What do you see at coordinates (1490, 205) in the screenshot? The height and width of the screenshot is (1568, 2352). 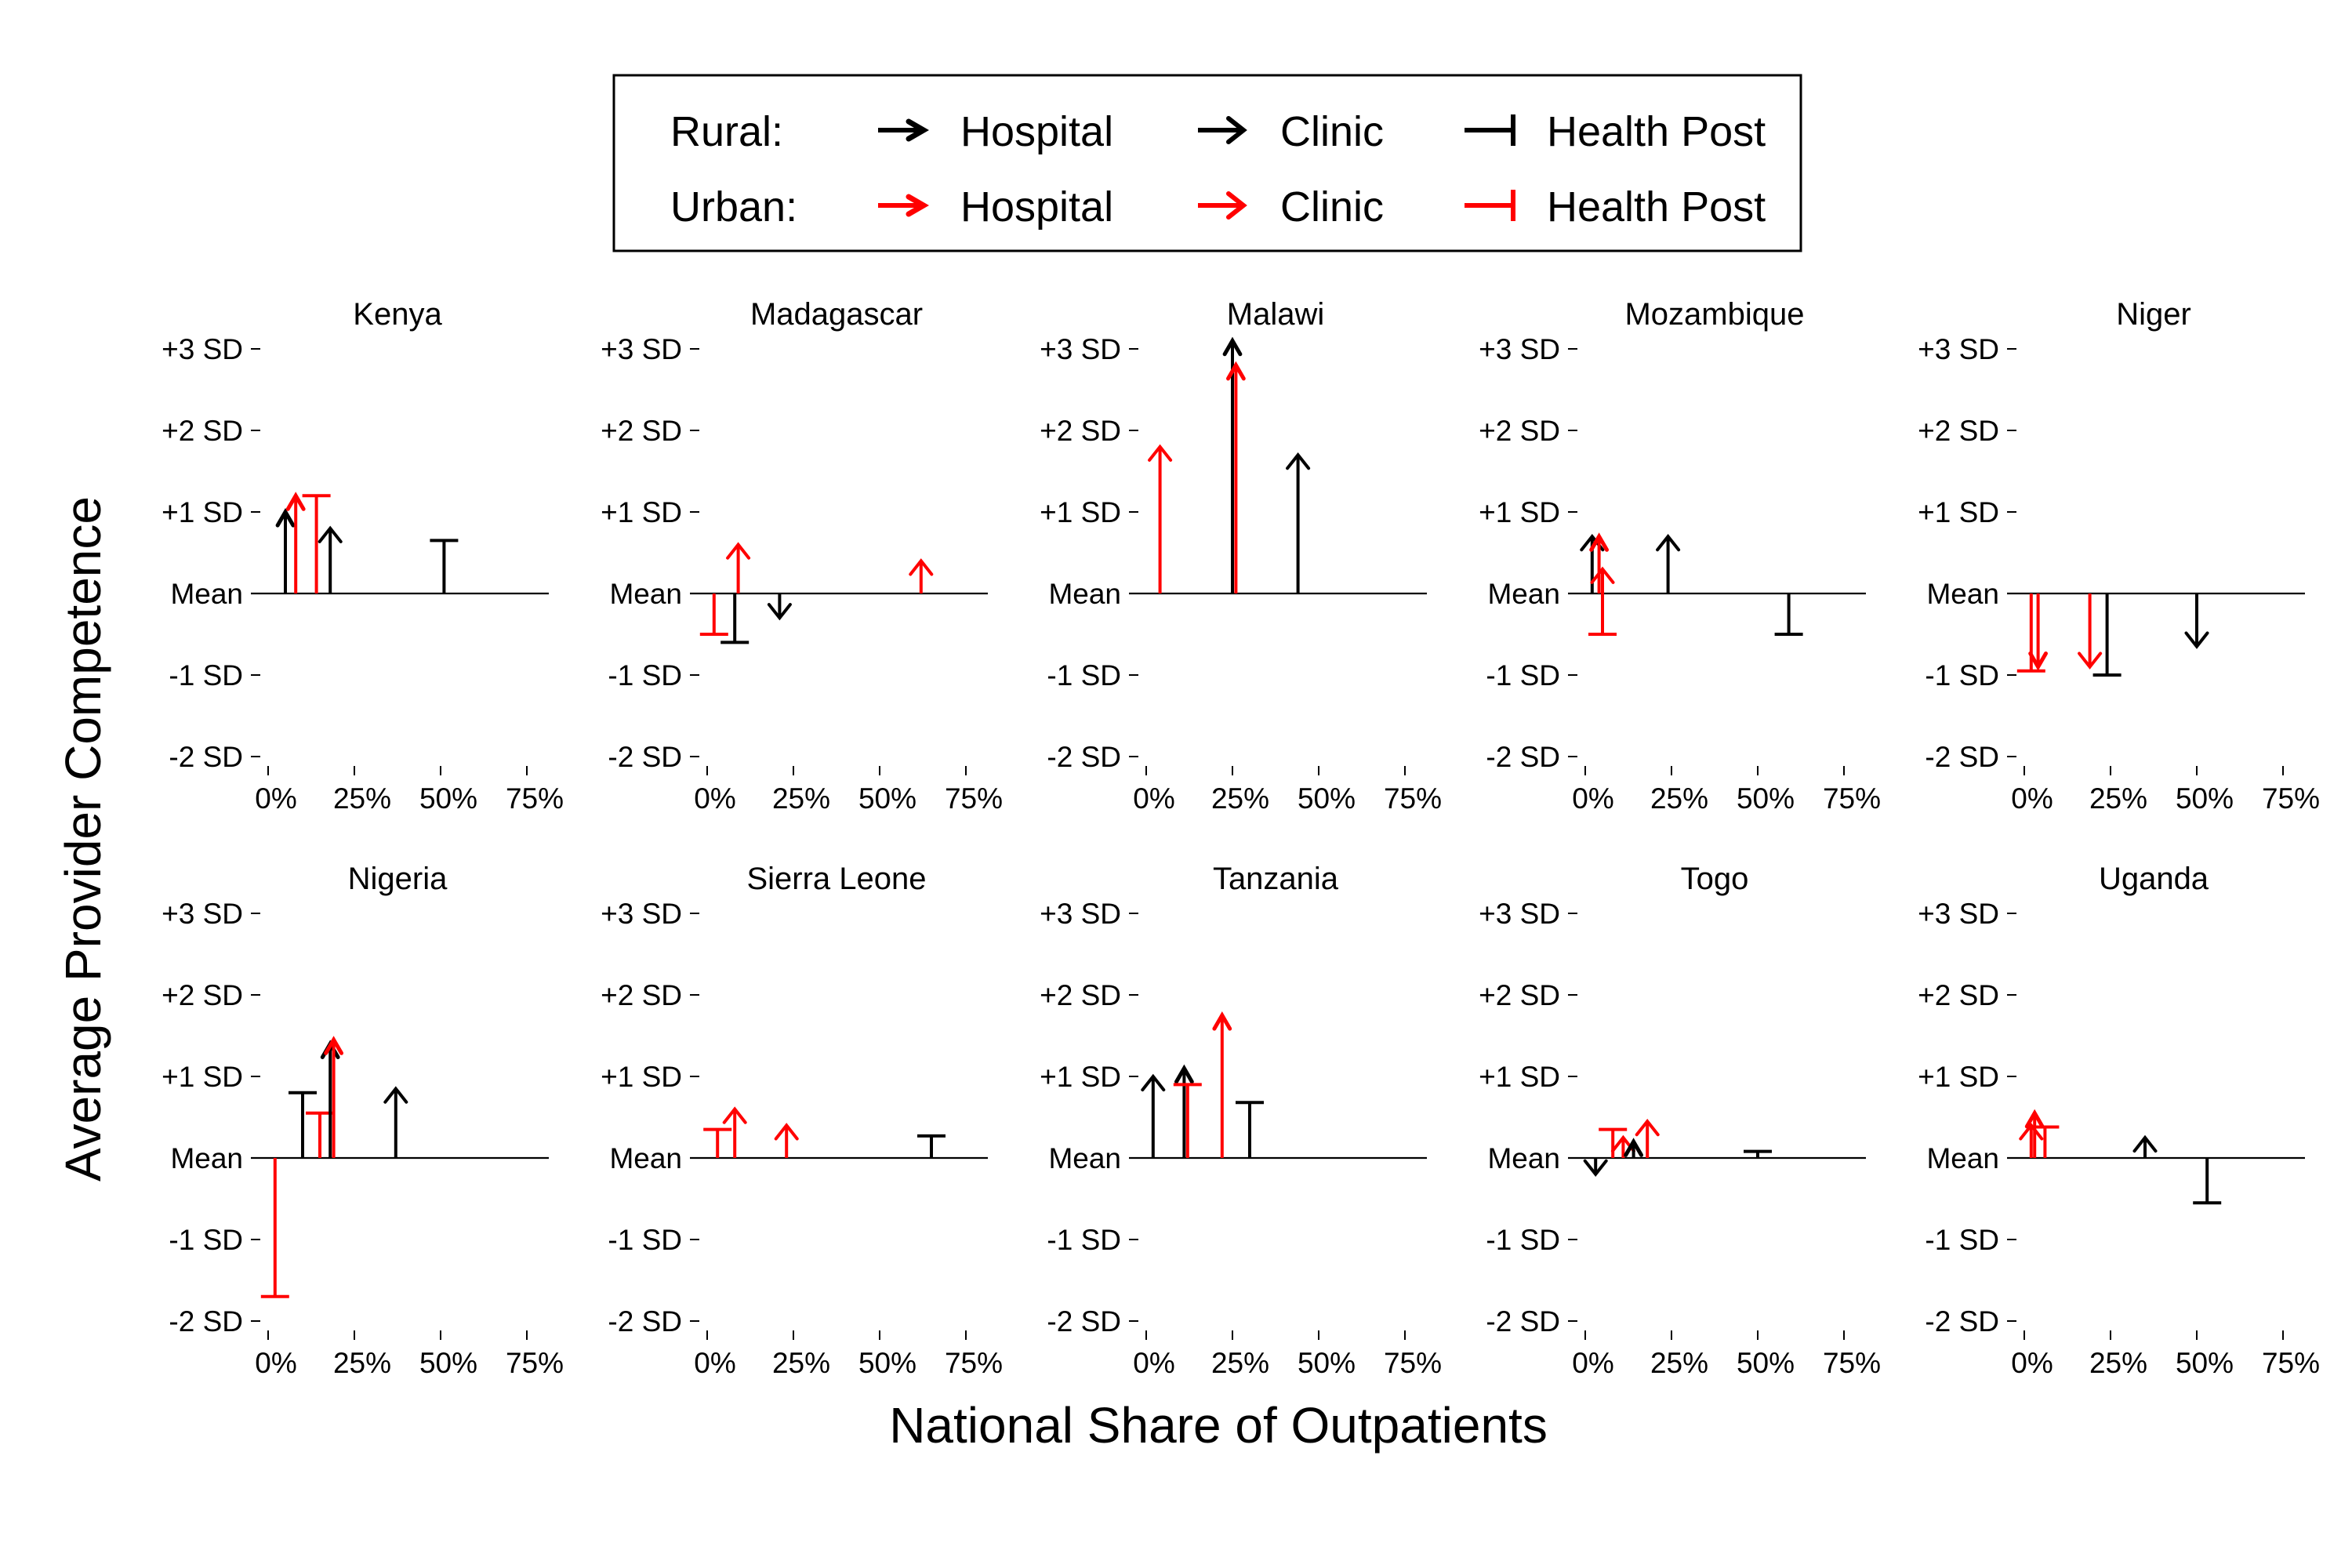 I see `legend-marker-healthpost-icon` at bounding box center [1490, 205].